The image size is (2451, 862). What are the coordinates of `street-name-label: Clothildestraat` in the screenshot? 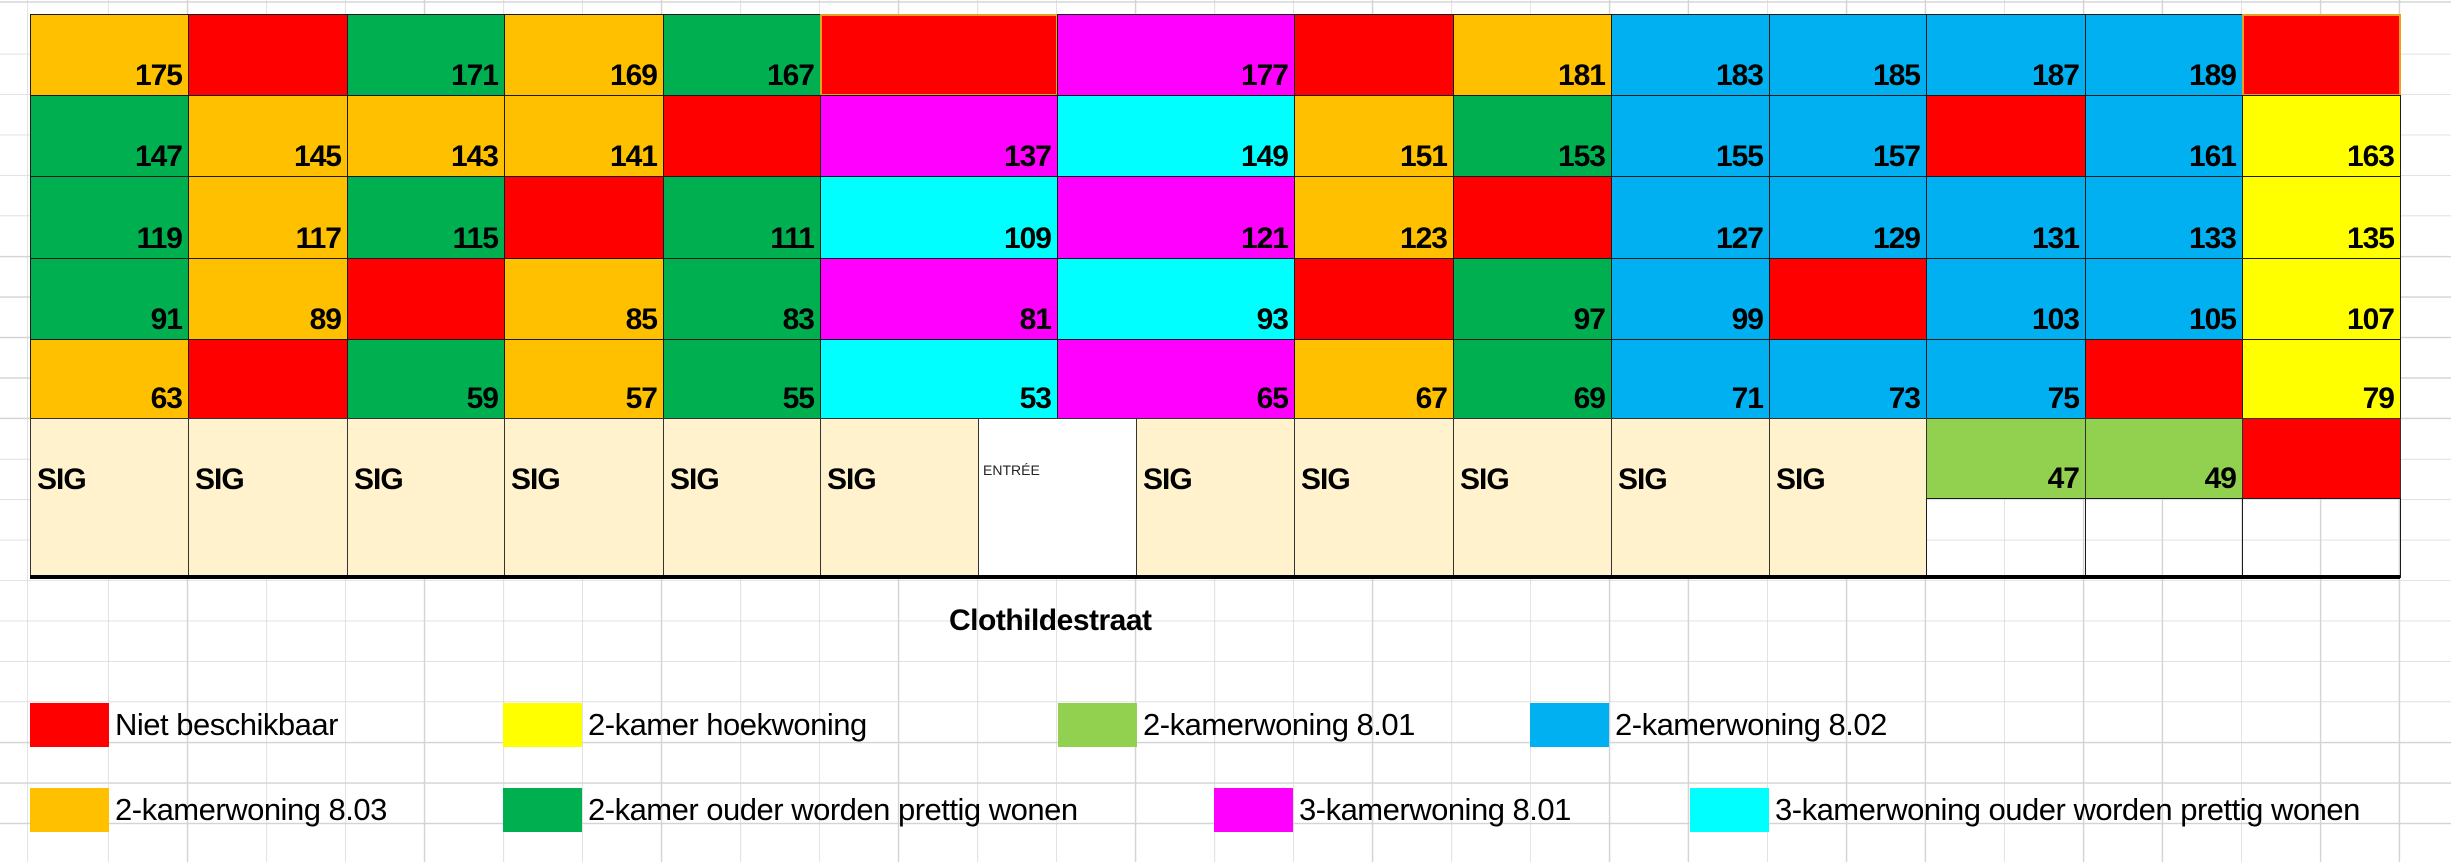 It's located at (1050, 620).